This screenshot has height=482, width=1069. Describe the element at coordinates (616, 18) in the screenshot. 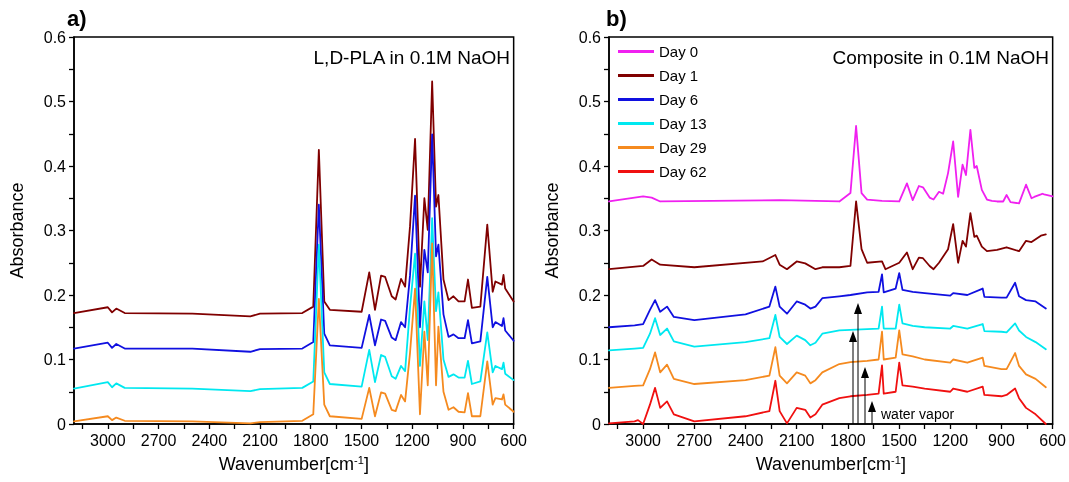

I see `chart-title: b)` at that location.